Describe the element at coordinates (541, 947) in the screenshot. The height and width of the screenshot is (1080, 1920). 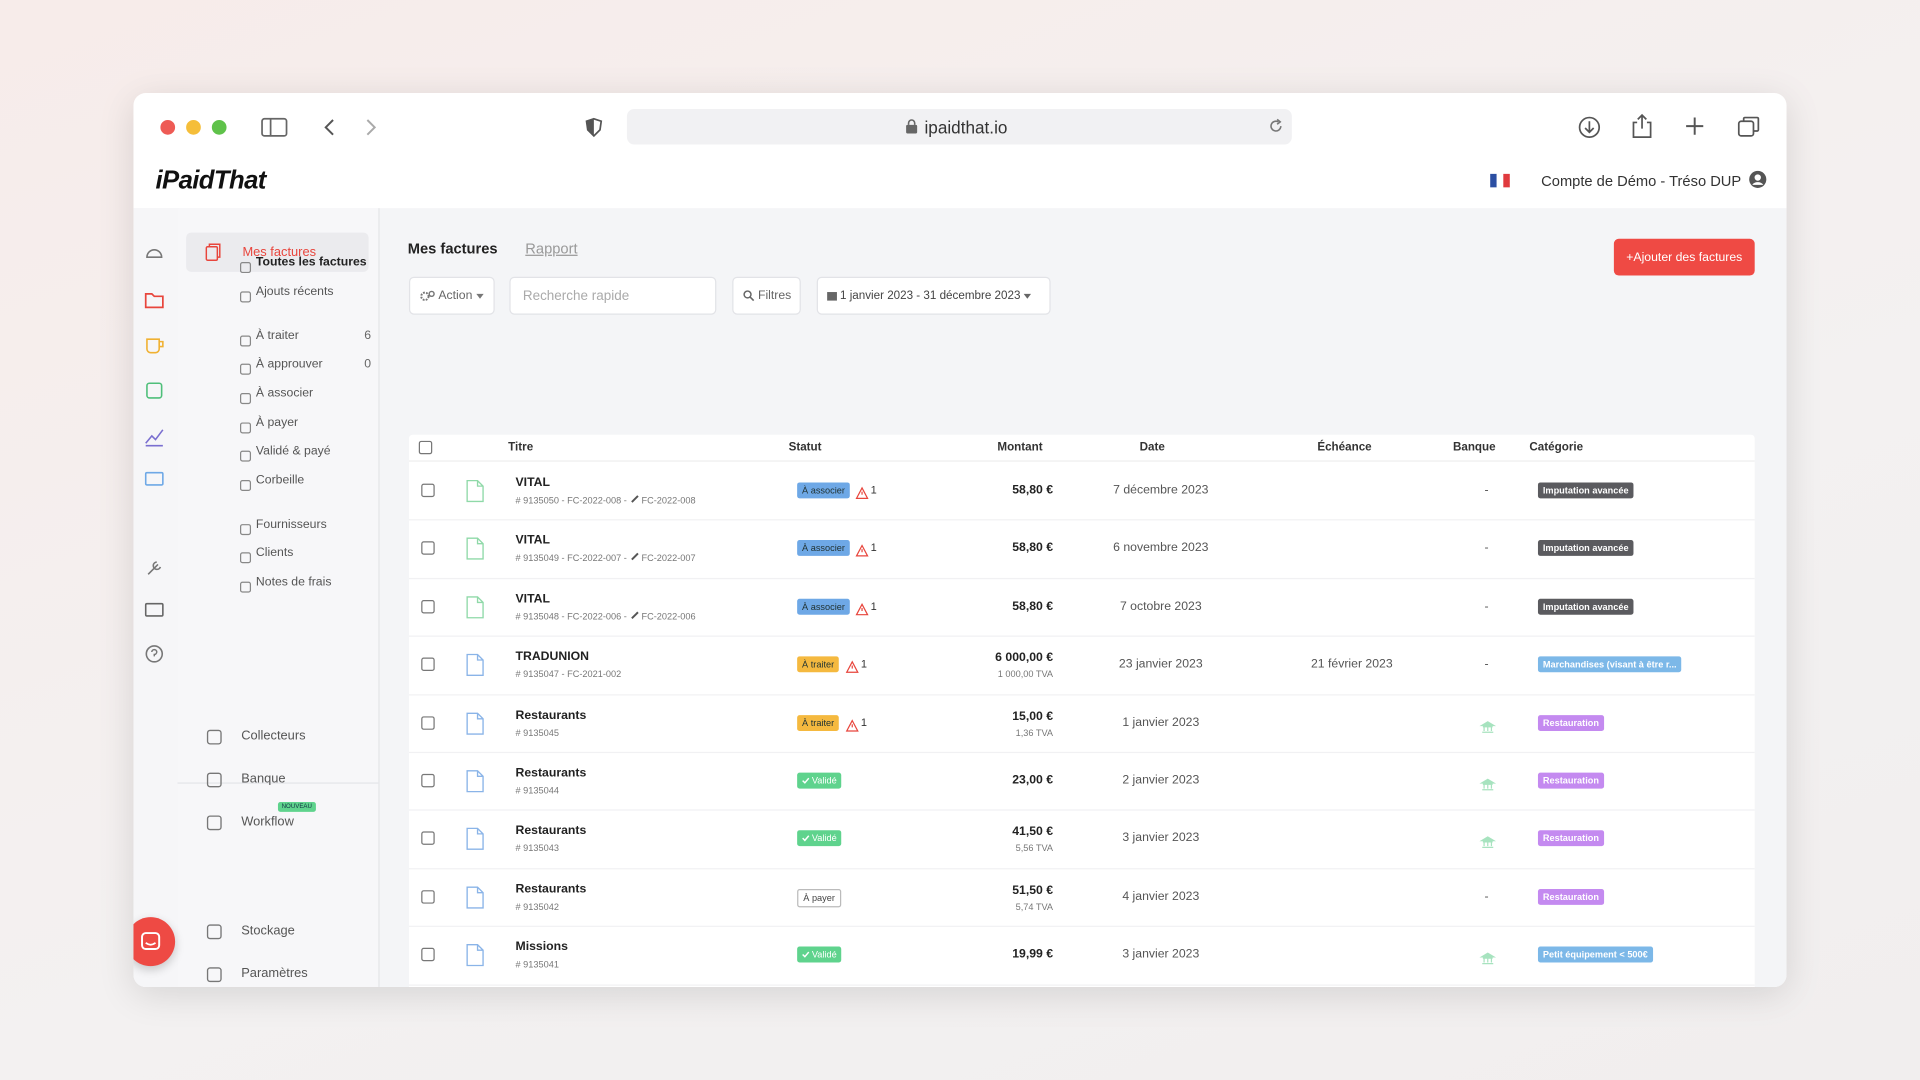
I see `invoice-title: Missions` at that location.